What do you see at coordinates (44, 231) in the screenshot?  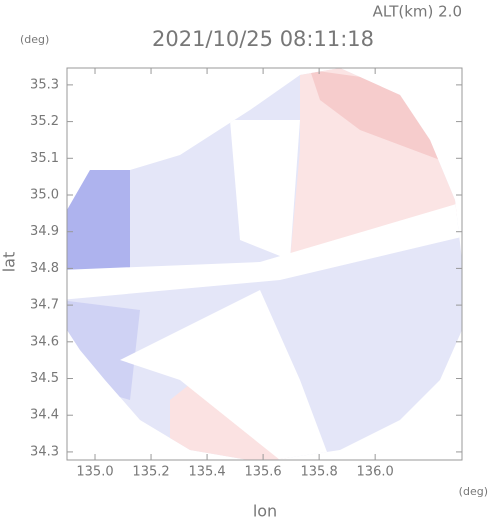 I see `y-tick-label: 34.9` at bounding box center [44, 231].